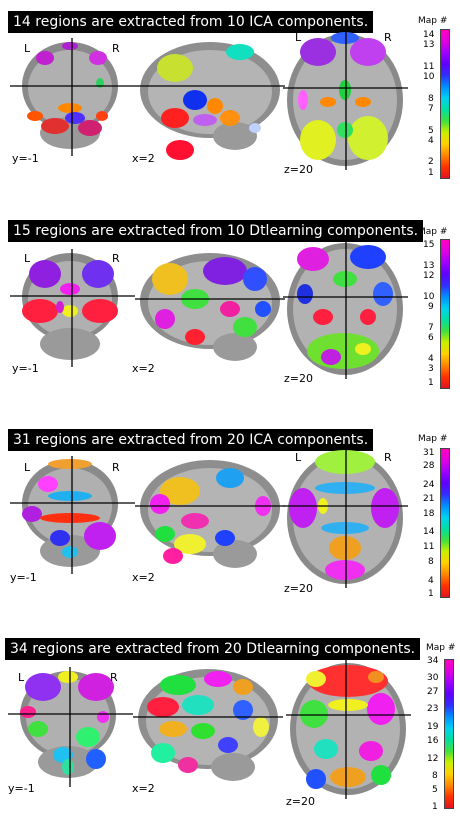 The width and height of the screenshot is (460, 828). I want to click on colorbar-tick: 18, so click(429, 514).